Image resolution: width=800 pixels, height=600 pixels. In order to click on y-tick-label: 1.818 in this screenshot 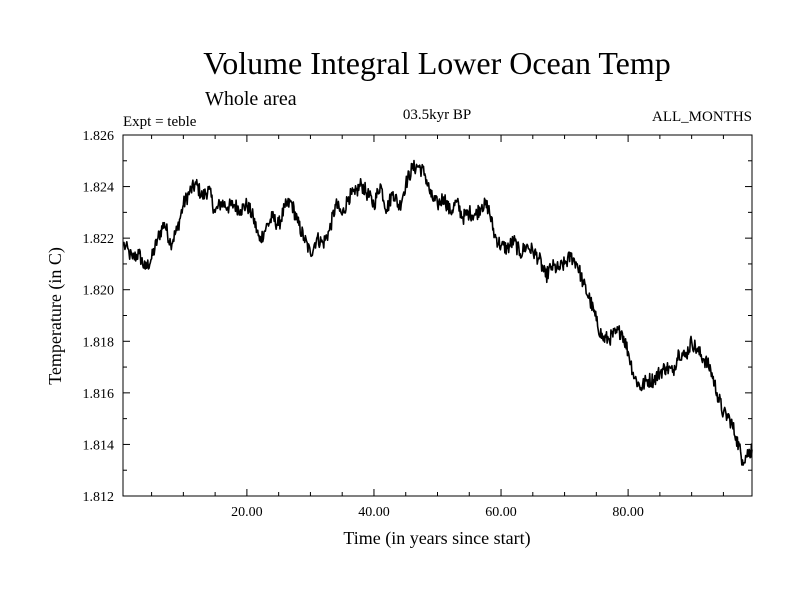, I will do `click(99, 342)`.